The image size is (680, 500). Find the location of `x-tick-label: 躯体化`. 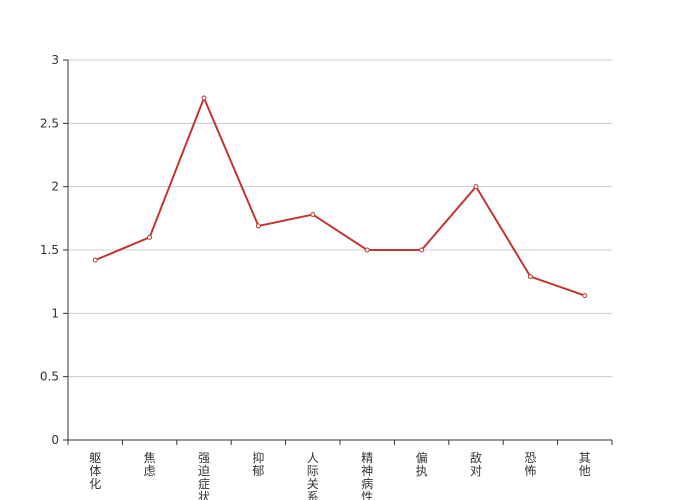

x-tick-label: 躯体化 is located at coordinates (95, 470).